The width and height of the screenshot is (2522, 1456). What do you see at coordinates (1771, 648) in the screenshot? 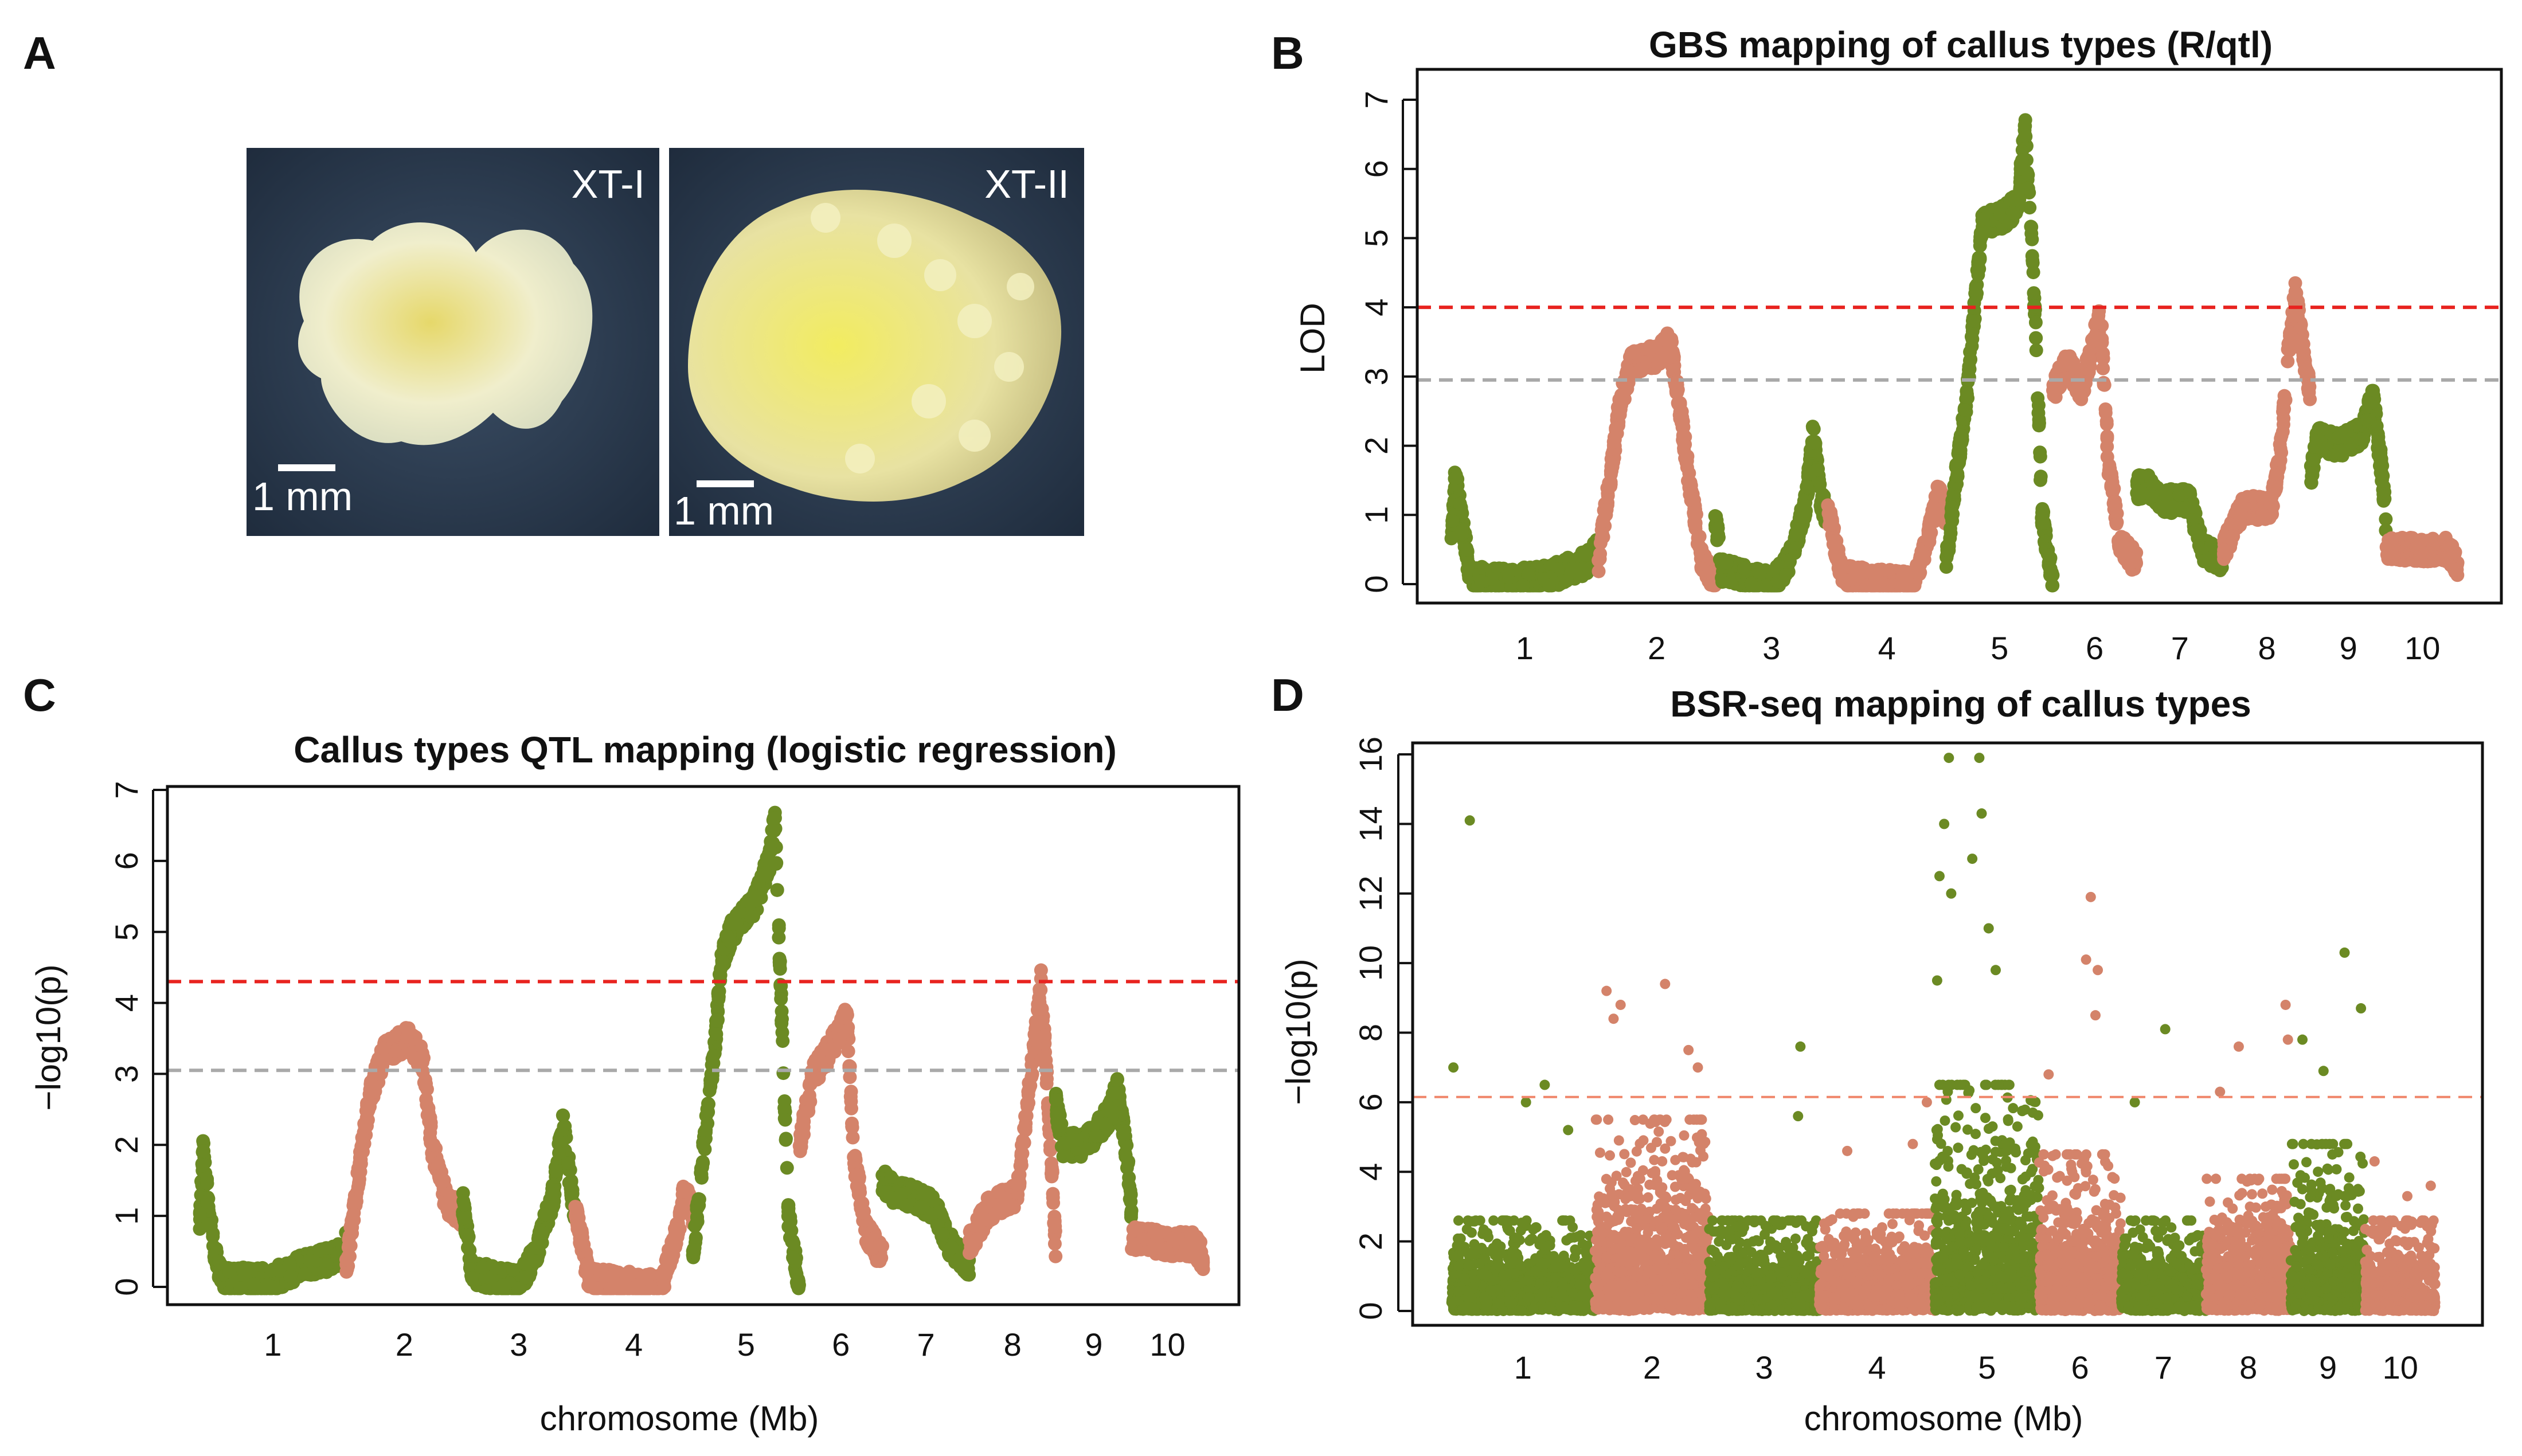
I see `x-tick-label: 3` at bounding box center [1771, 648].